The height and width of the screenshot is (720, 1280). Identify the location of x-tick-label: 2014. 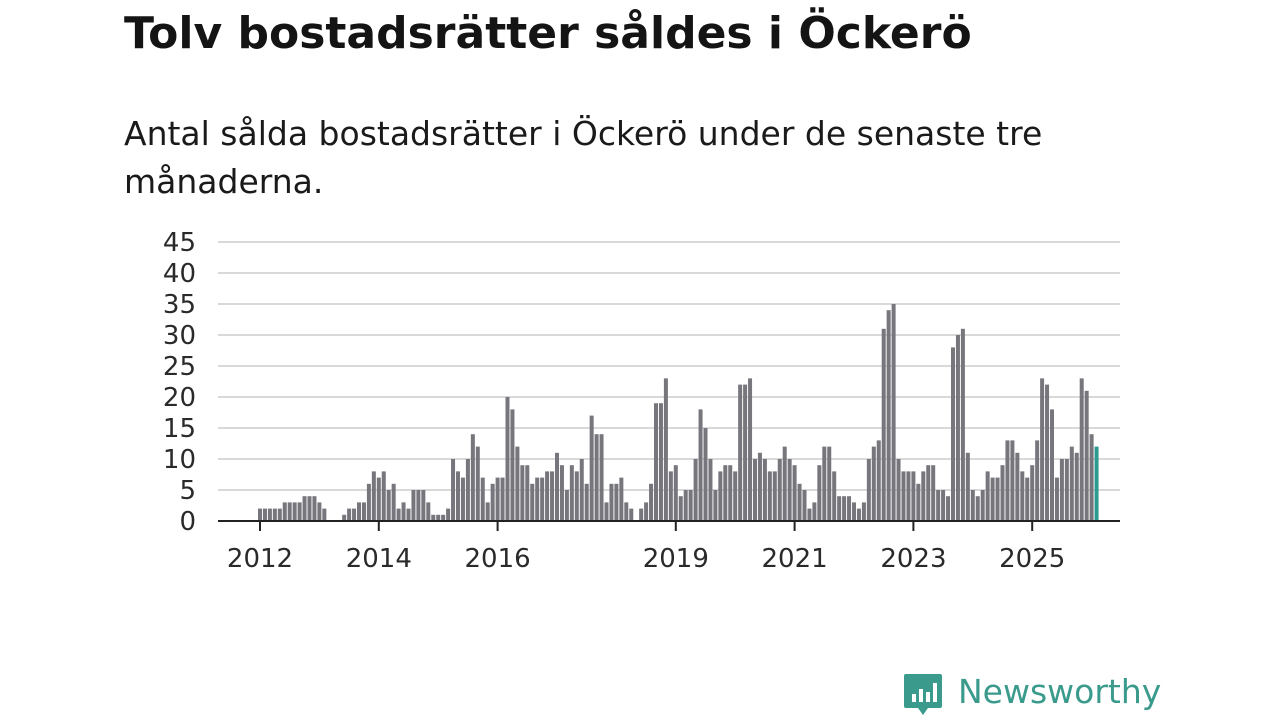
(379, 559).